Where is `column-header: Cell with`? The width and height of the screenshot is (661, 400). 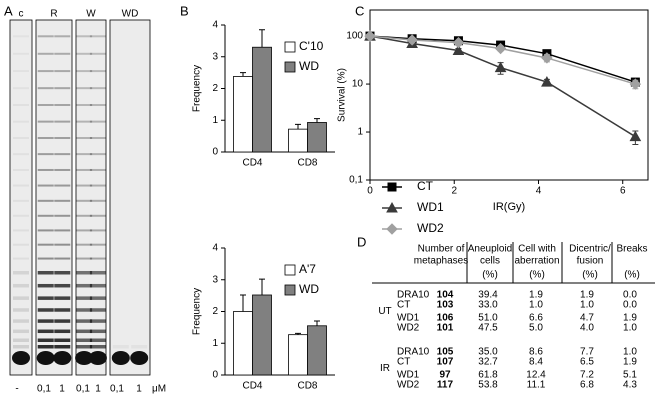 column-header: Cell with is located at coordinates (537, 249).